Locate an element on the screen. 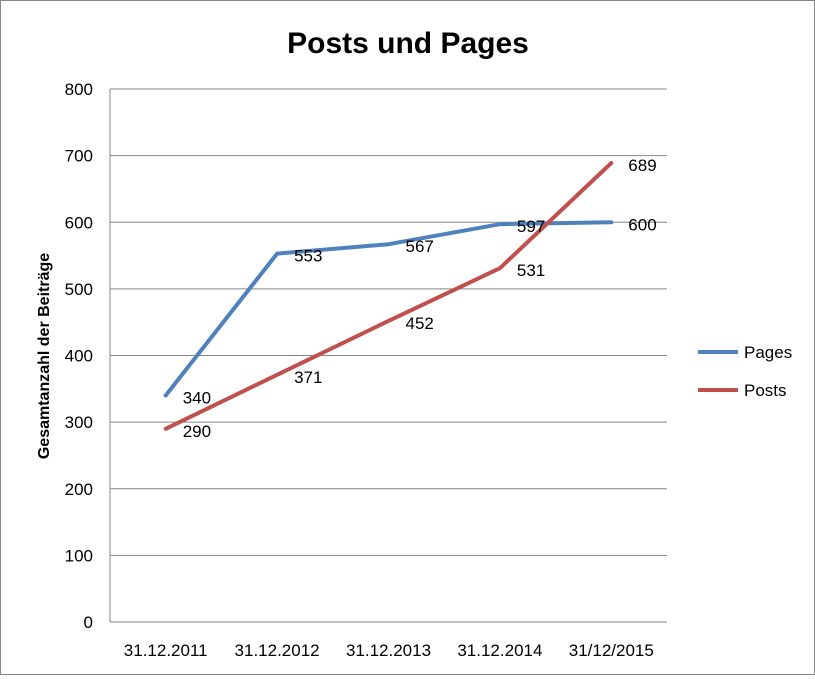  x-tick-label: 31.12.2013 is located at coordinates (388, 650).